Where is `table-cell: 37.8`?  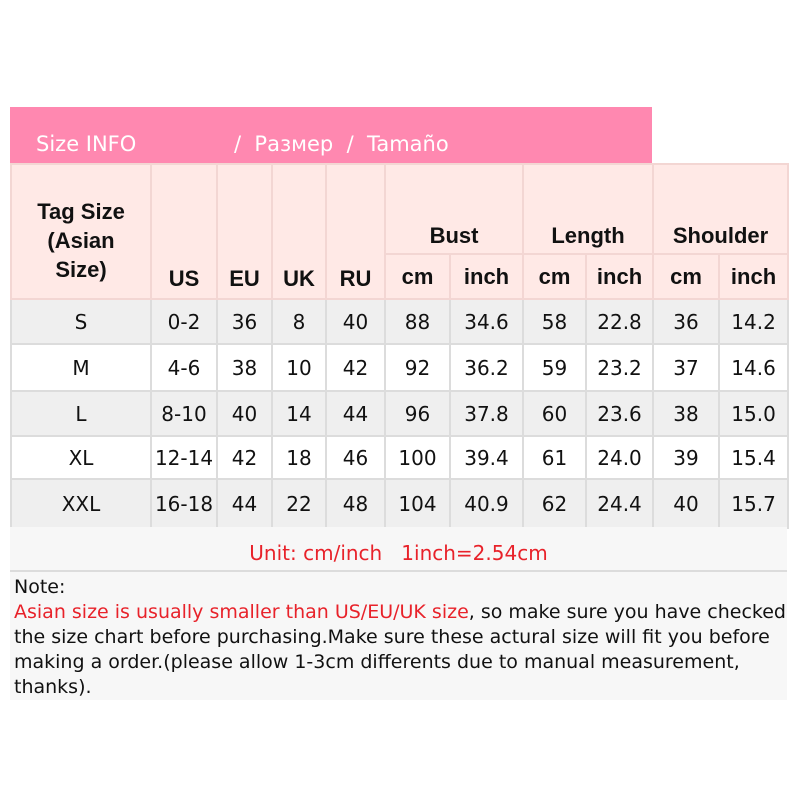
table-cell: 37.8 is located at coordinates (486, 413).